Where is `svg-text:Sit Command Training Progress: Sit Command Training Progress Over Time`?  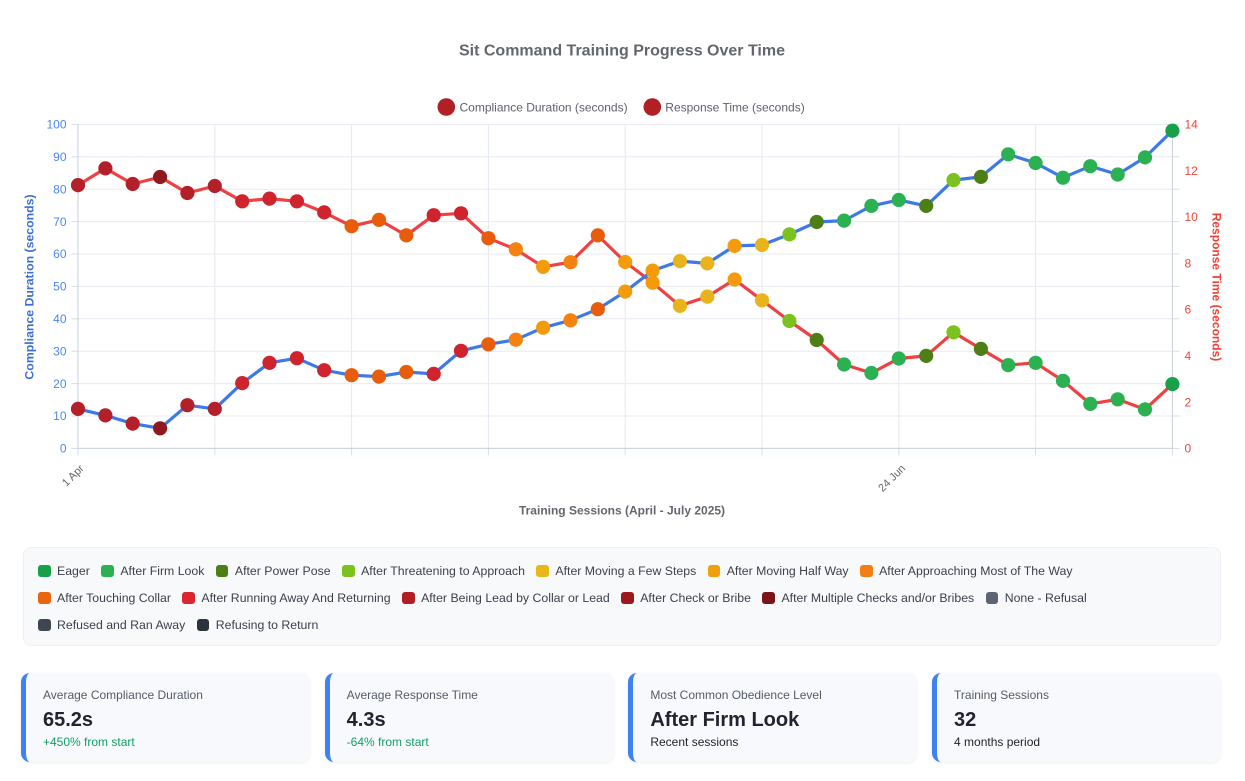
svg-text:Sit Command Training Progress: Sit Command Training Progress Over Time is located at coordinates (622, 51).